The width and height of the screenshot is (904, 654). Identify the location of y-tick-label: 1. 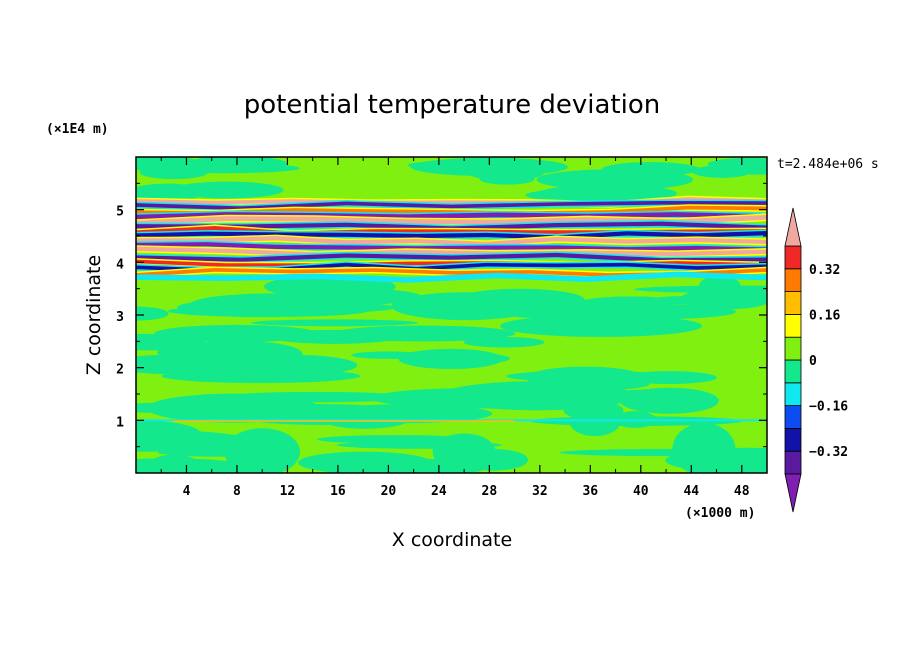
(120, 422).